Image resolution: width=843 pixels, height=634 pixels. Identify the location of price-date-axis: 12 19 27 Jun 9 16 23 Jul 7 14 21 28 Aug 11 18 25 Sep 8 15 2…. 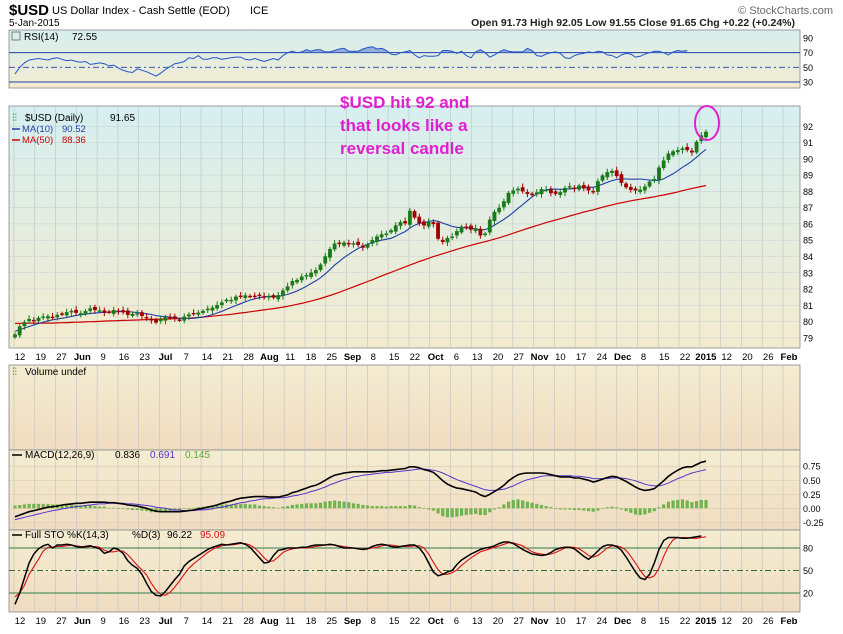
(406, 357).